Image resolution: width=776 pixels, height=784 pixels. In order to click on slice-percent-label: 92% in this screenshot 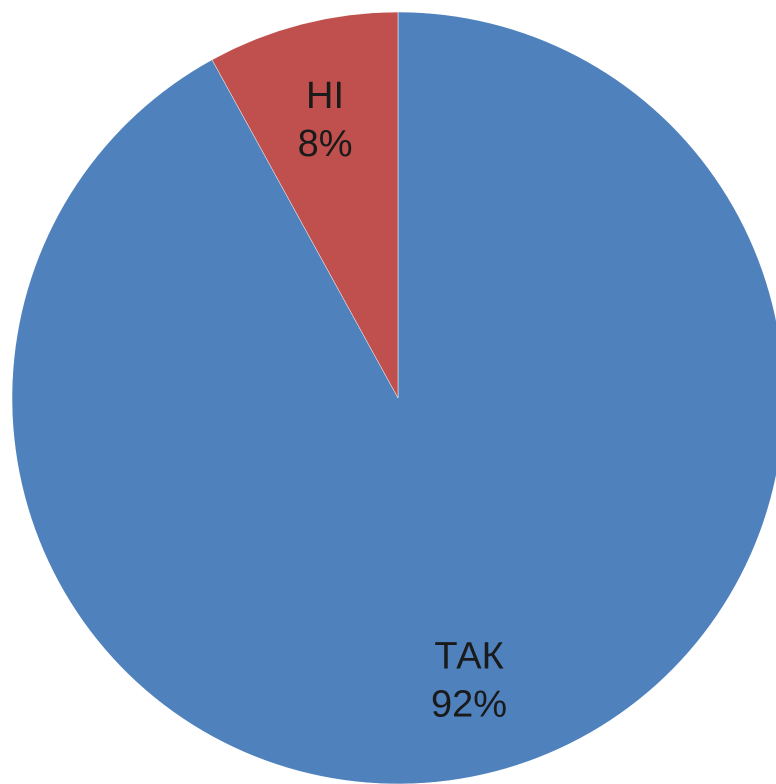, I will do `click(469, 705)`.